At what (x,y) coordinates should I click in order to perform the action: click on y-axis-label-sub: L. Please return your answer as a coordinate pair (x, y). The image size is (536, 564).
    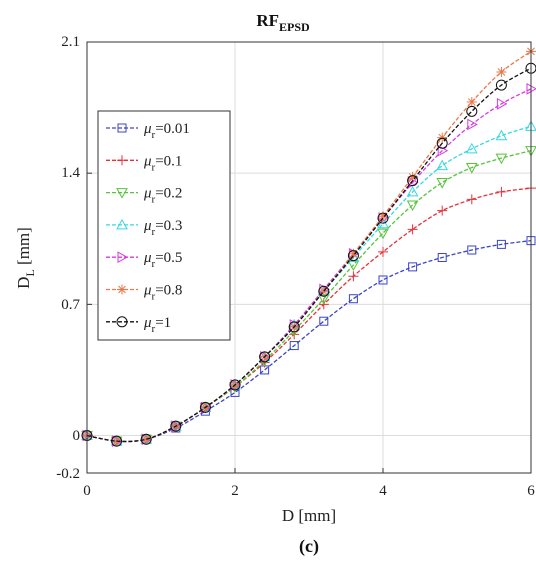
    Looking at the image, I should click on (30, 272).